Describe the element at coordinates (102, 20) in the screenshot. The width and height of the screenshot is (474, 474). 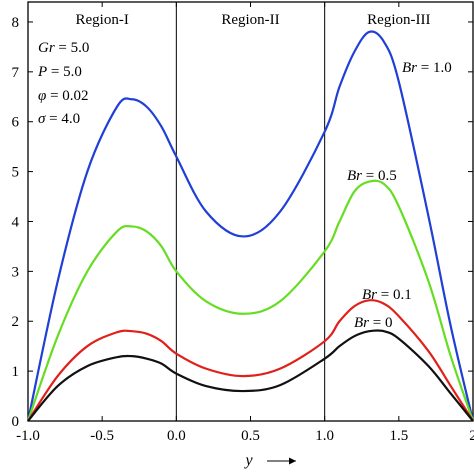
I see `region-label-1: Region-I` at that location.